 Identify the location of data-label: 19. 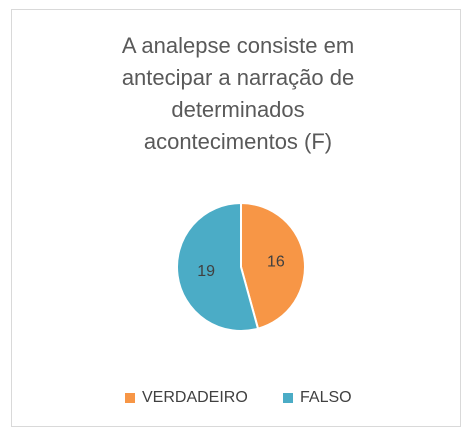
(206, 271).